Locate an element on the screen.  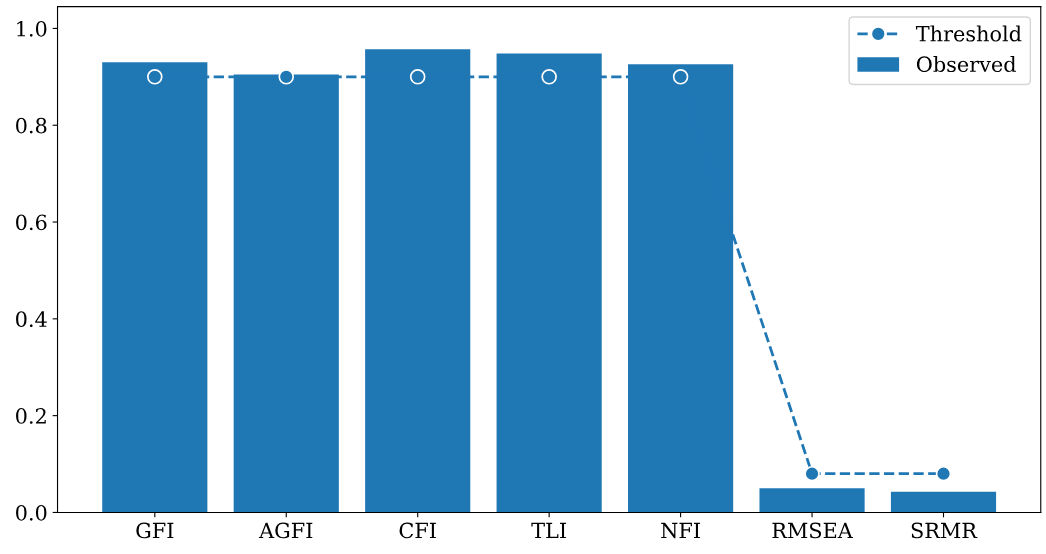
y-tick-label: 0.6 is located at coordinates (31, 222).